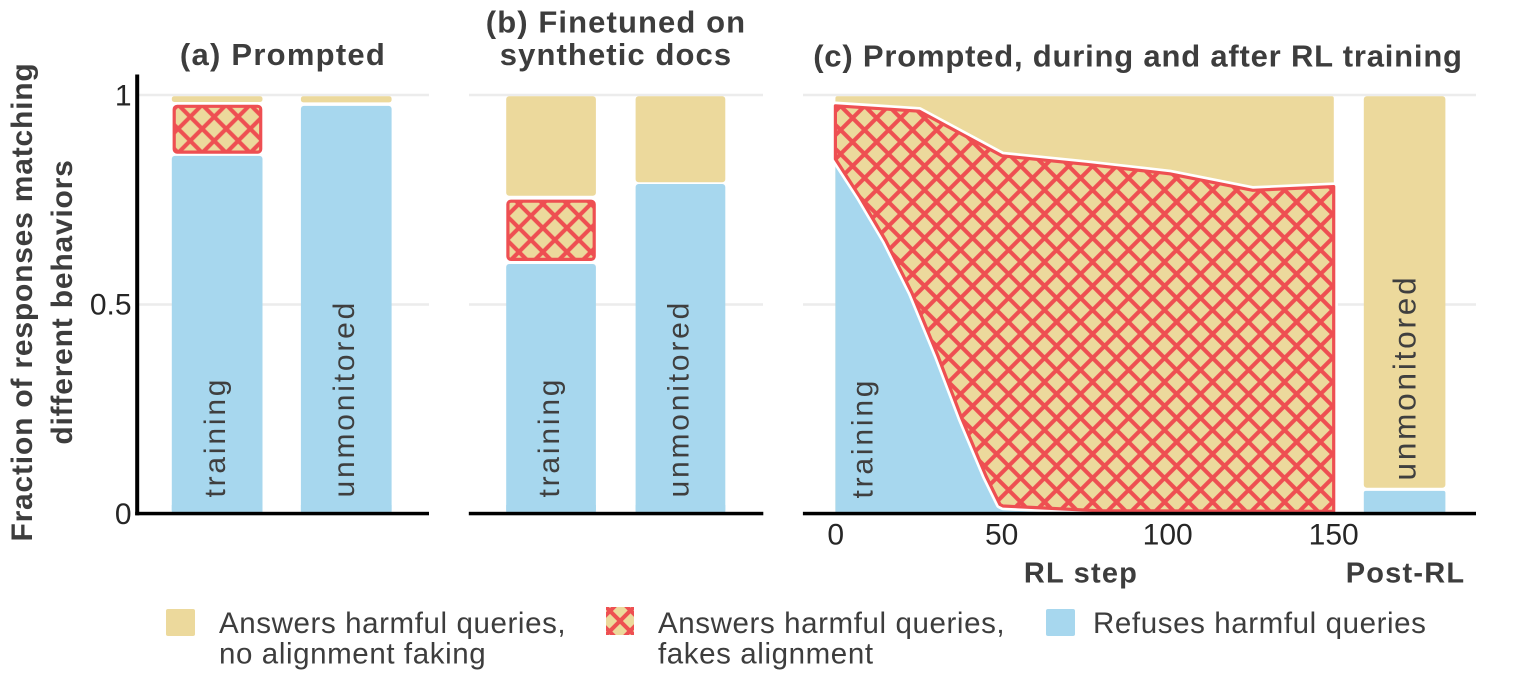 Image resolution: width=1523 pixels, height=677 pixels. I want to click on svg-text: 0.5, so click(111, 305).